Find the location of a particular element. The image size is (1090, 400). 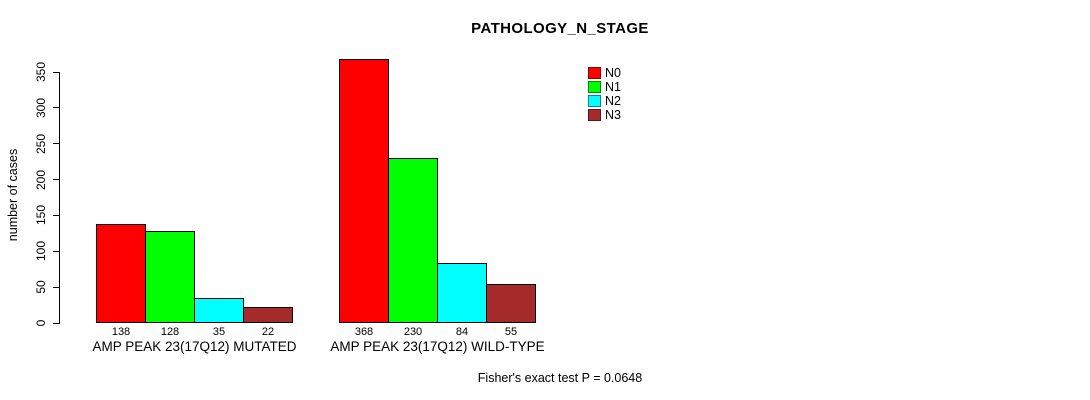

bar-value-label: 55 is located at coordinates (511, 332).